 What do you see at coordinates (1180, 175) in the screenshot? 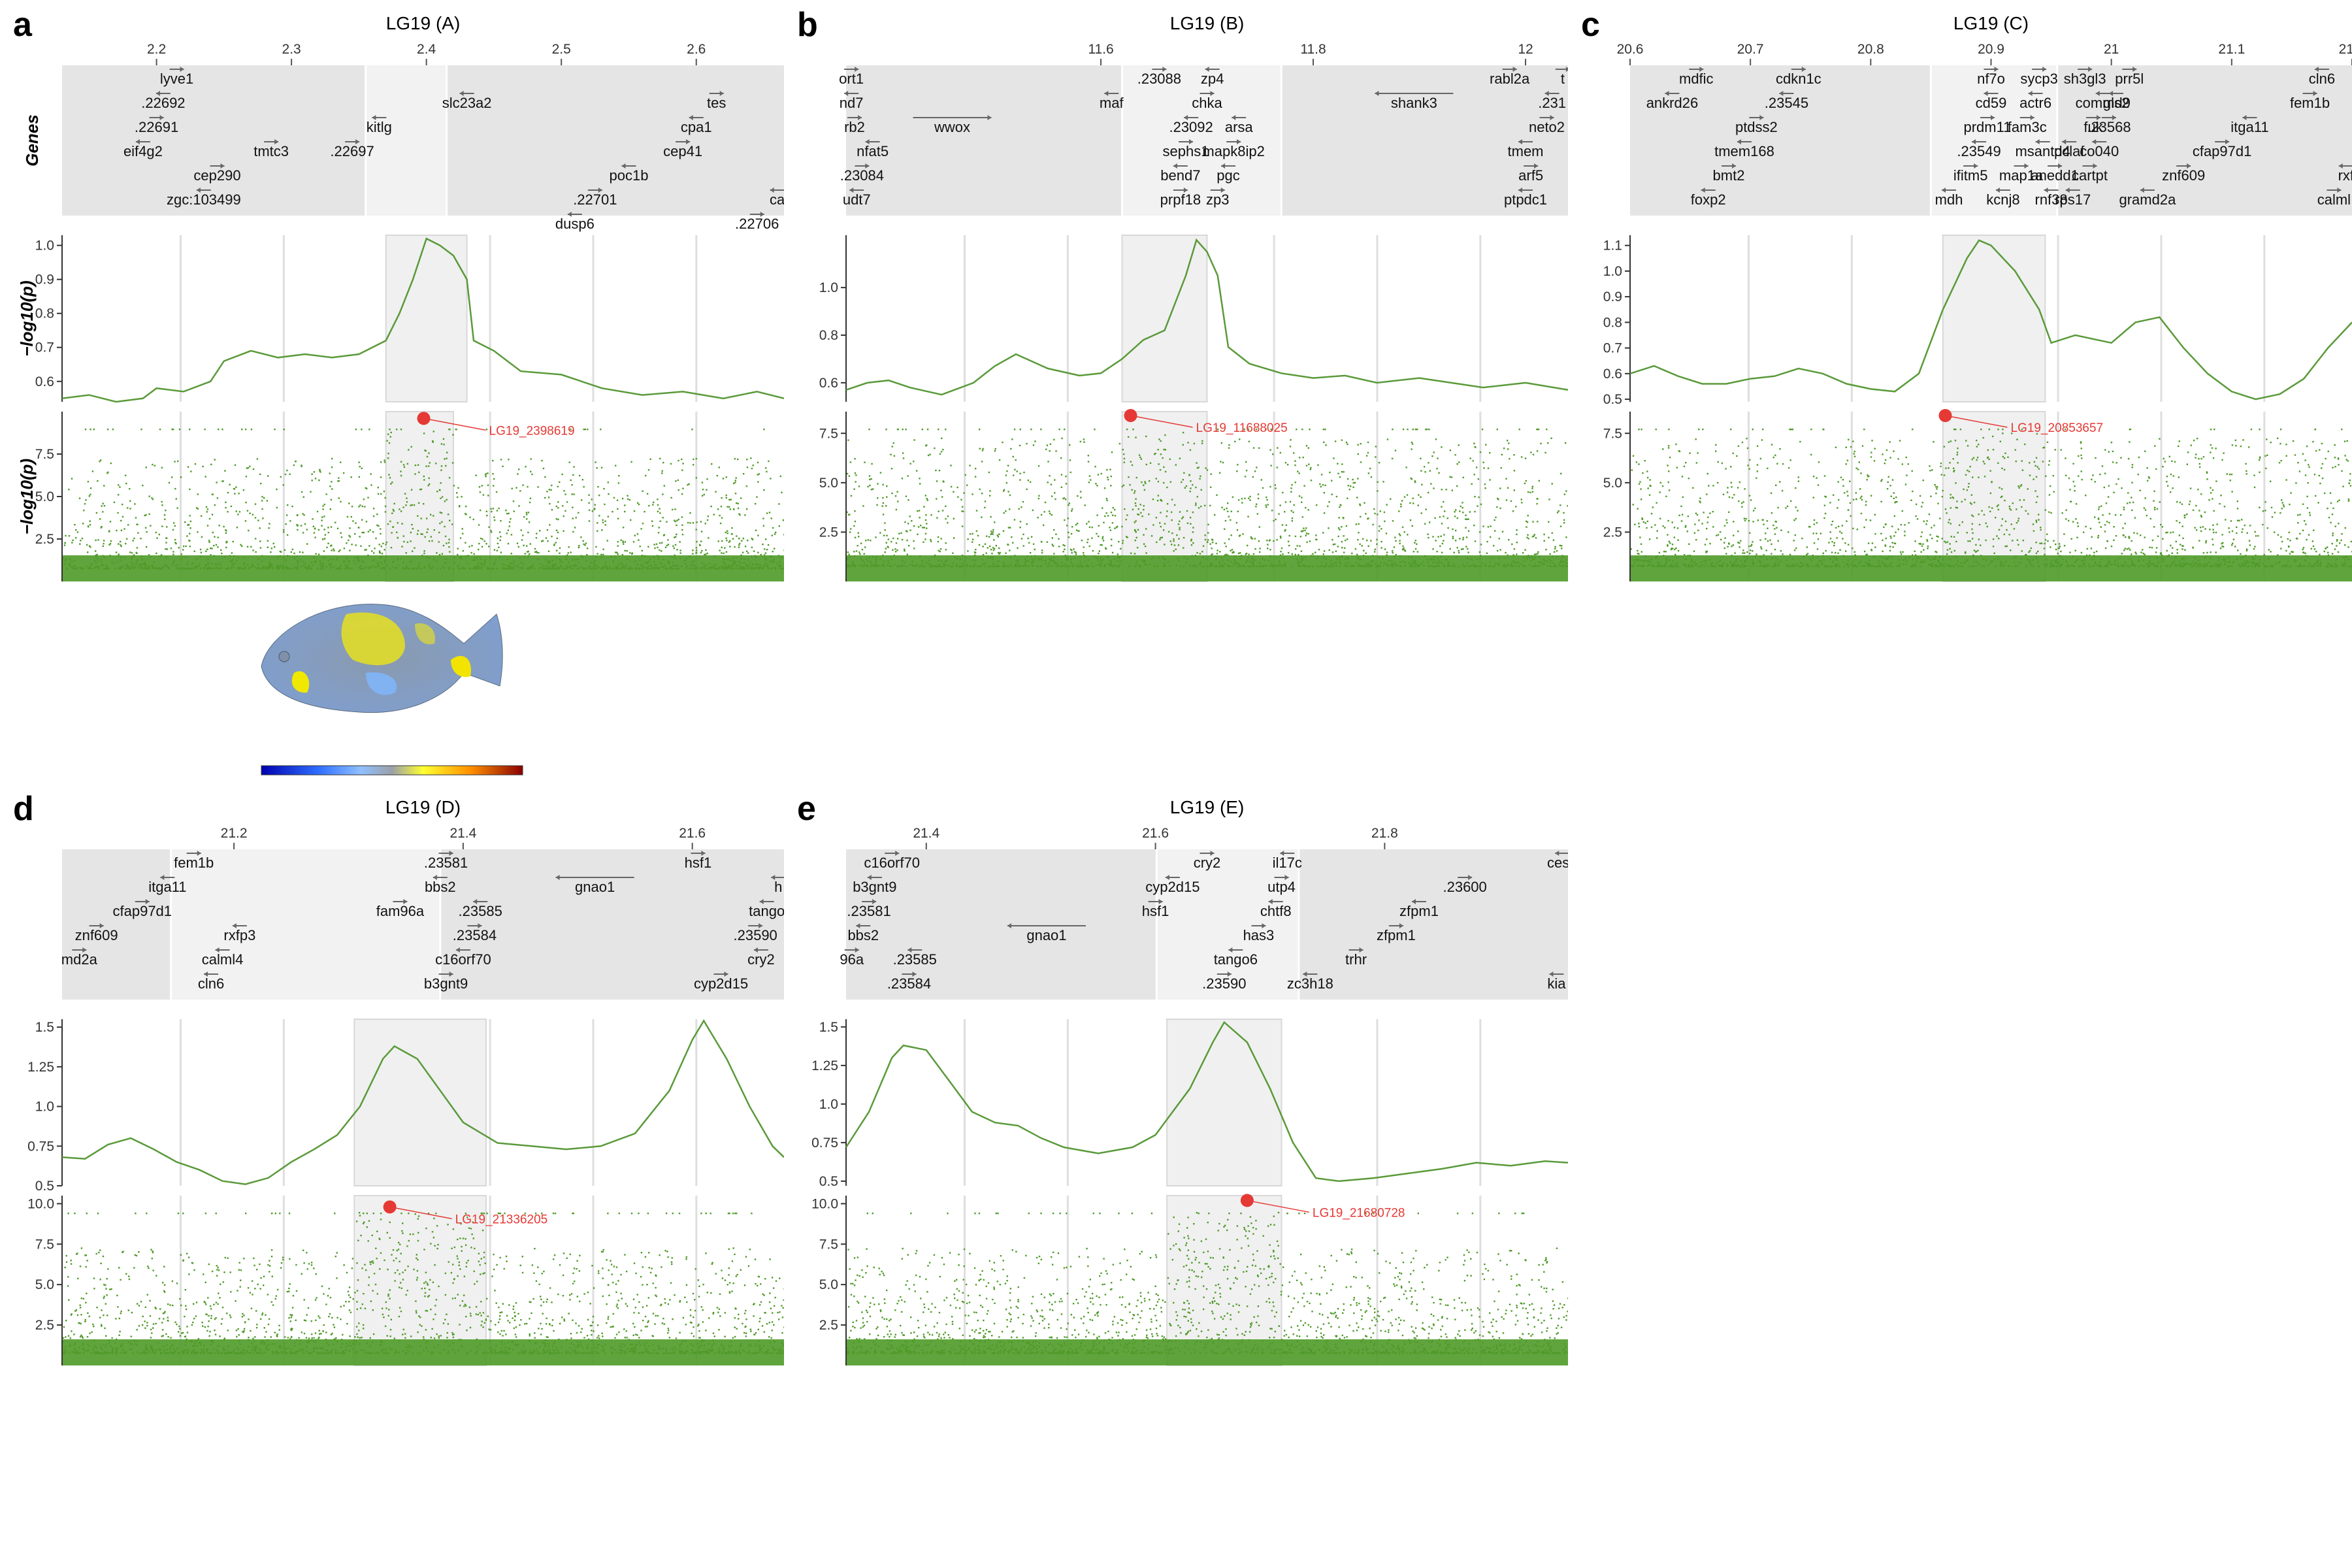
I see `gene-label: bend7` at bounding box center [1180, 175].